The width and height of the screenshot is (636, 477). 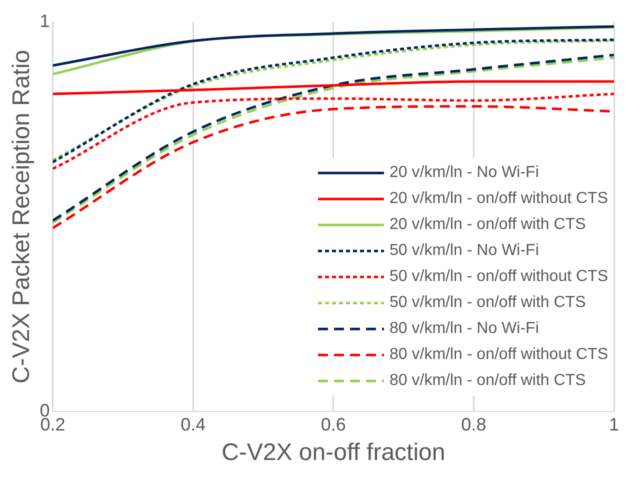 I want to click on legend-label: 80 v/km/ln - on/off without CTS, so click(x=499, y=355).